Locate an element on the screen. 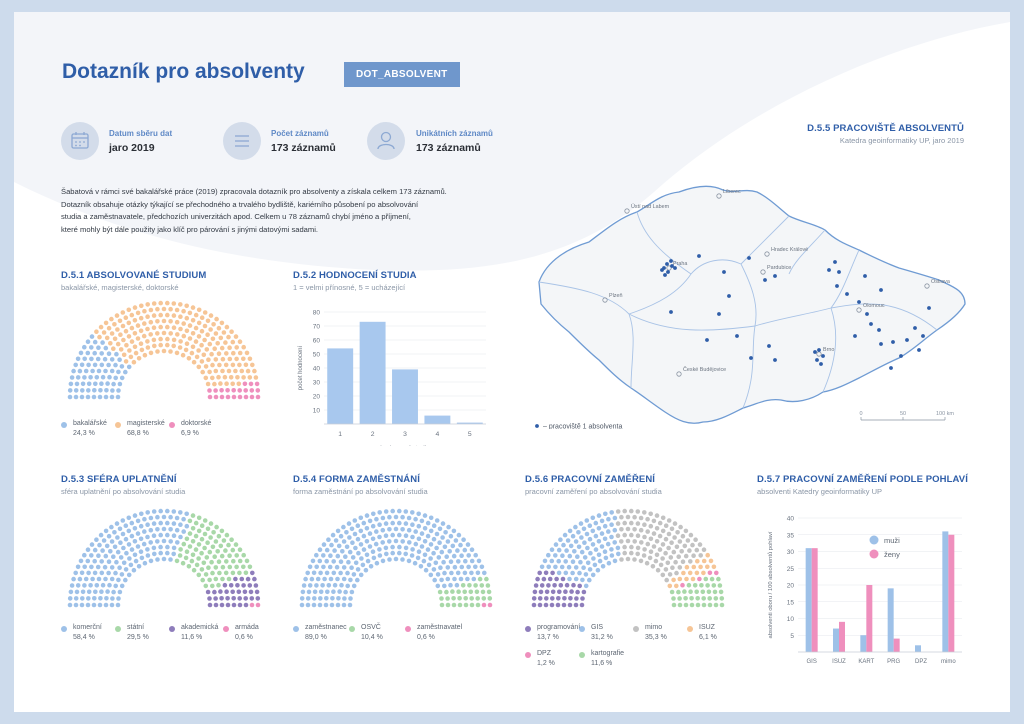 Image resolution: width=1024 pixels, height=724 pixels. map-subtitle: Katedra geoinformatiky UP, jaro 2019 is located at coordinates (901, 140).